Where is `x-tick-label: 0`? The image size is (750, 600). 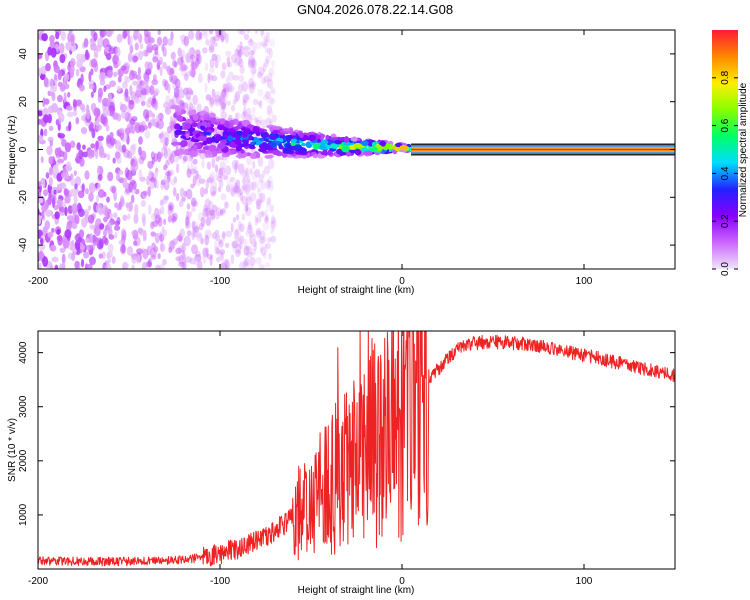 x-tick-label: 0 is located at coordinates (402, 581).